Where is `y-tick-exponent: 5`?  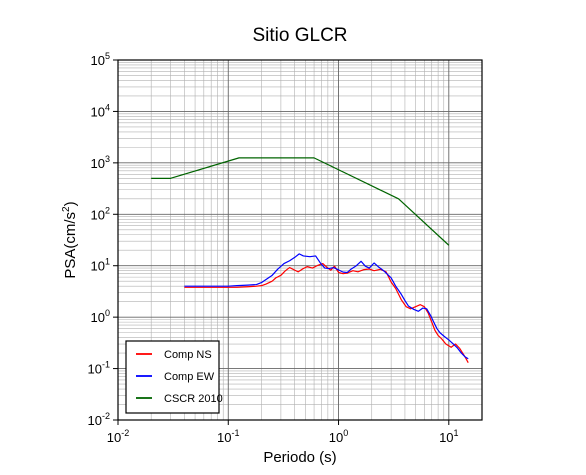
y-tick-exponent: 5 is located at coordinates (107, 56).